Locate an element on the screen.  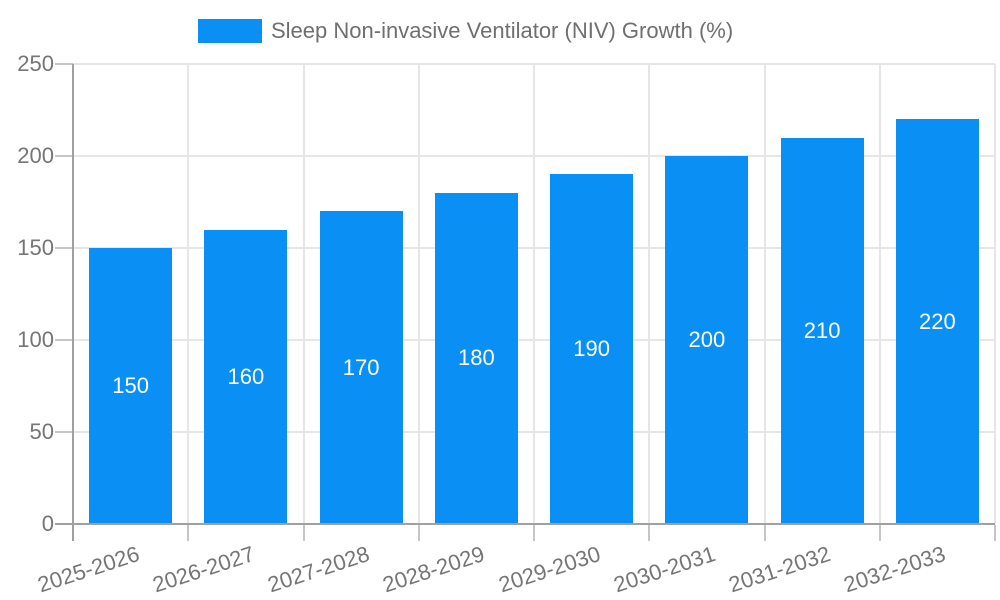
y-axis-label: 150 is located at coordinates (35, 247).